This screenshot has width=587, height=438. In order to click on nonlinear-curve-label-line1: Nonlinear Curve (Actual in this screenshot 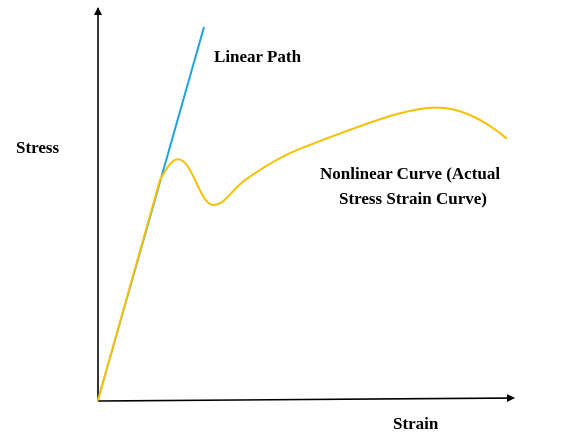, I will do `click(410, 173)`.